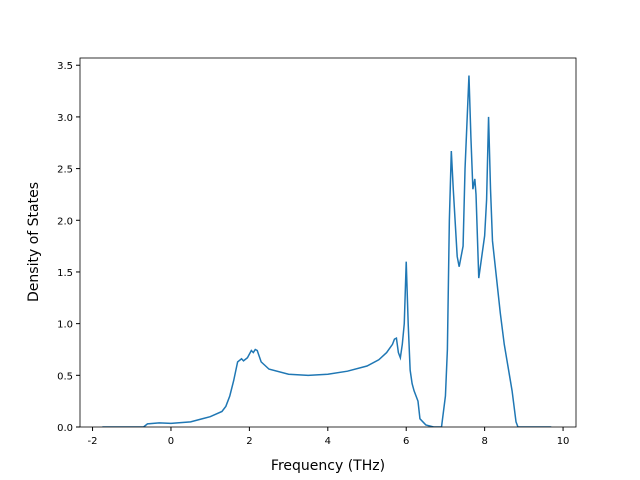  Describe the element at coordinates (65, 273) in the screenshot. I see `y-tick-label: 1.5` at that location.